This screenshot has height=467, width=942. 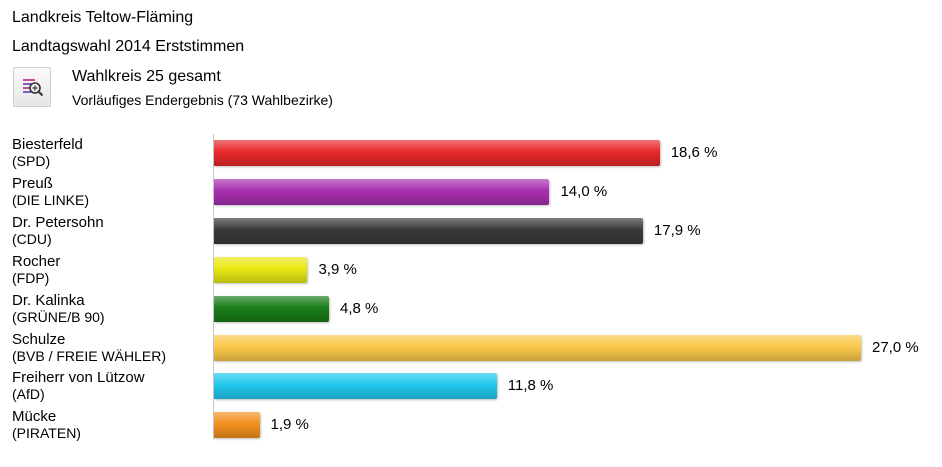 What do you see at coordinates (32, 183) in the screenshot?
I see `candidate-label: Preuß` at bounding box center [32, 183].